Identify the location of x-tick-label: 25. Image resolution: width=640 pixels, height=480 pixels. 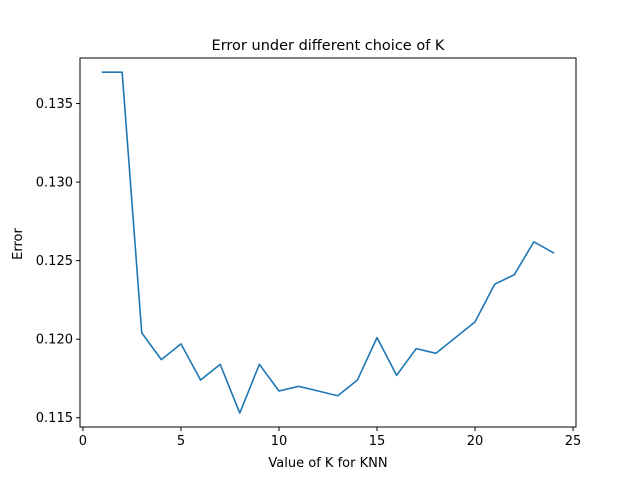
(573, 441).